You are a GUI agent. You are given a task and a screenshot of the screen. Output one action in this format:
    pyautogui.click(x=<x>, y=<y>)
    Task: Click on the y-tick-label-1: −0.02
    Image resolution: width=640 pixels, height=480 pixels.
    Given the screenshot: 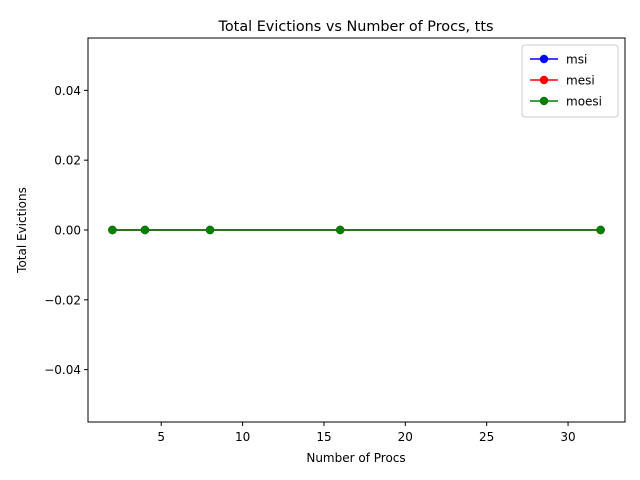 What is the action you would take?
    pyautogui.click(x=62, y=300)
    